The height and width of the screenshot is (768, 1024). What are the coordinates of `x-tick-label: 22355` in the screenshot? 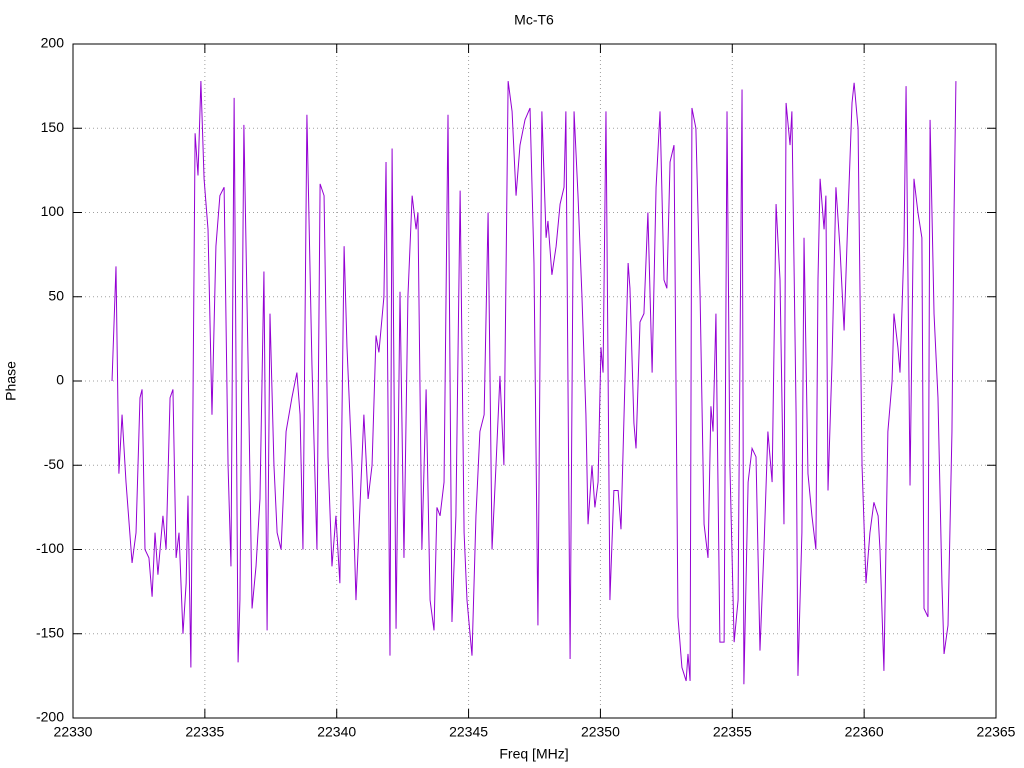 It's located at (732, 732).